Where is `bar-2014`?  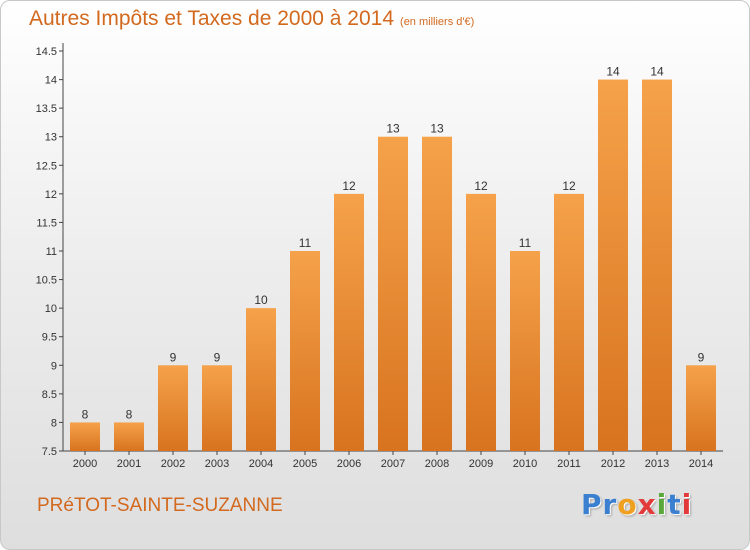
bar-2014 is located at coordinates (701, 408).